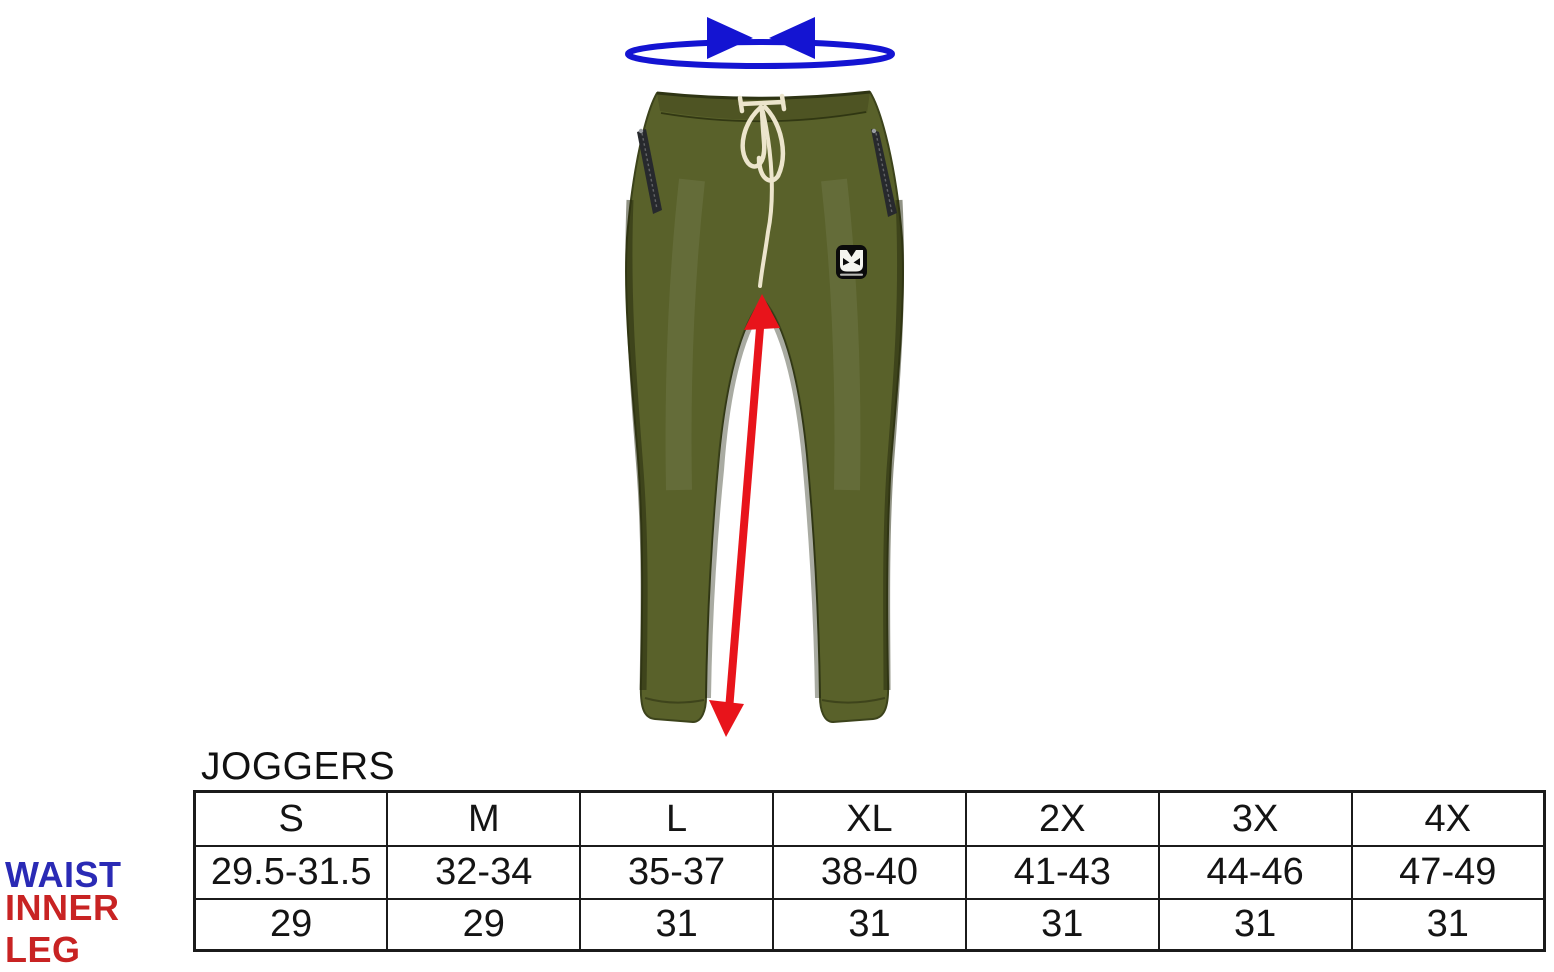 This screenshot has width=1554, height=972. Describe the element at coordinates (677, 872) in the screenshot. I see `waist-value: 35-37` at that location.